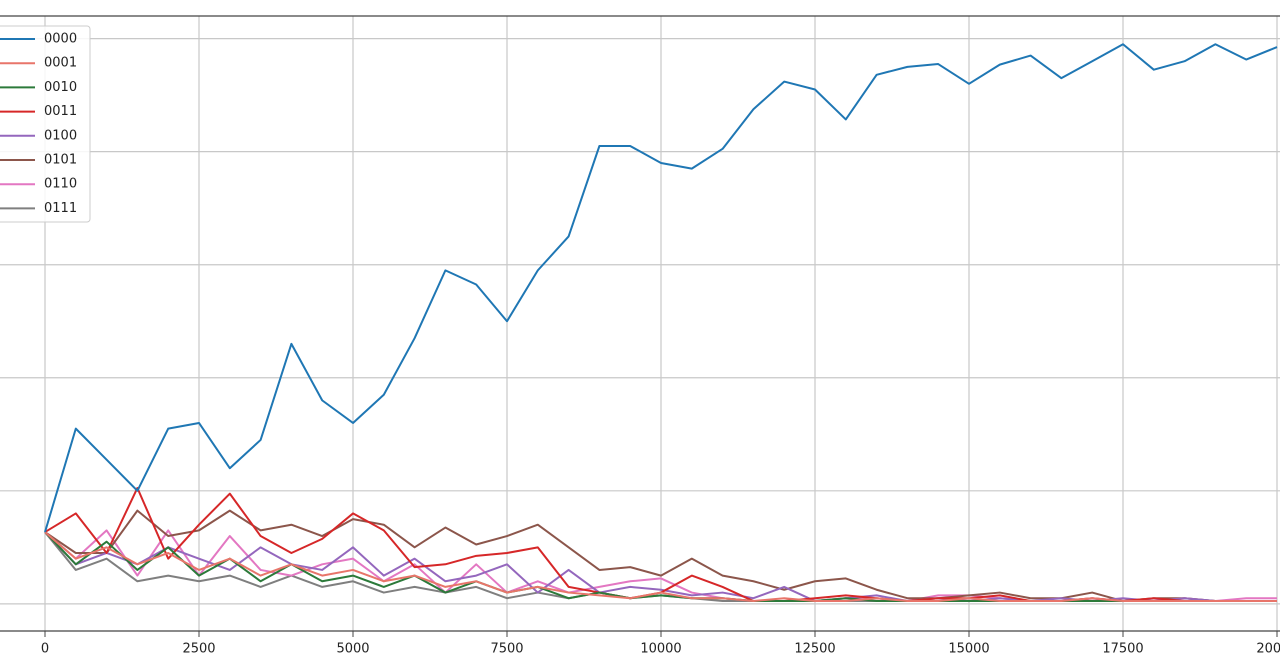 This screenshot has height=669, width=1280. What do you see at coordinates (968, 649) in the screenshot?
I see `x-tick-label: 15000` at bounding box center [968, 649].